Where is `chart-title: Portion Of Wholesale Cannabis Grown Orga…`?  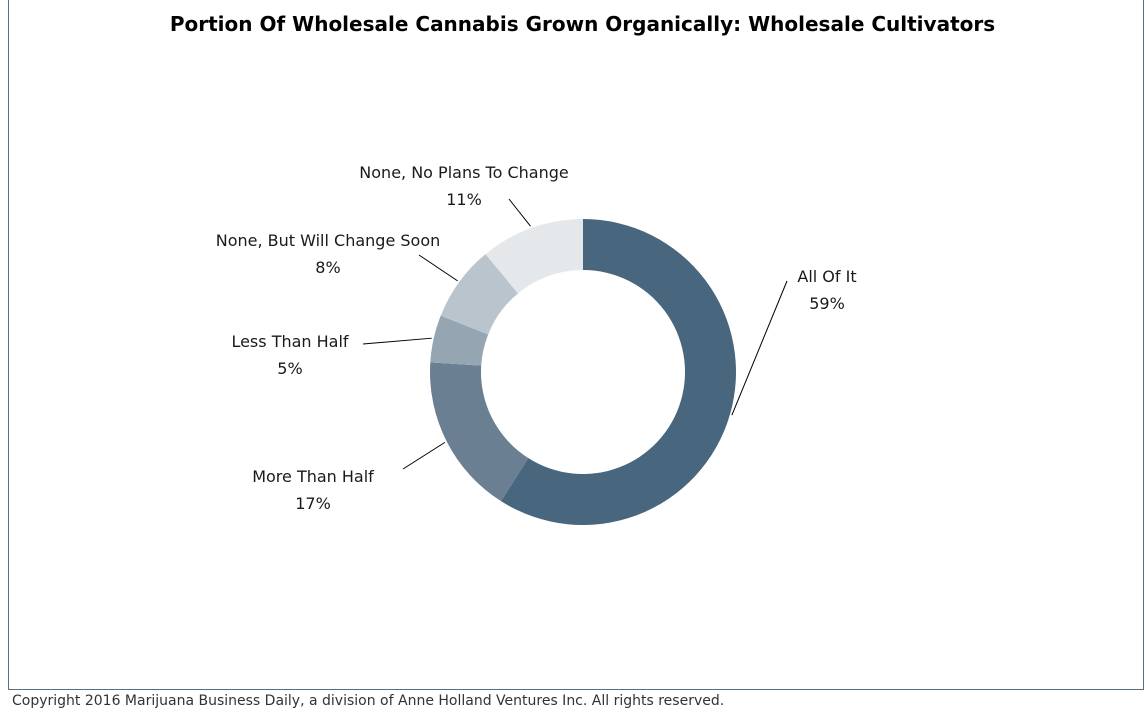
chart-title: Portion Of Wholesale Cannabis Grown Orga… is located at coordinates (582, 24).